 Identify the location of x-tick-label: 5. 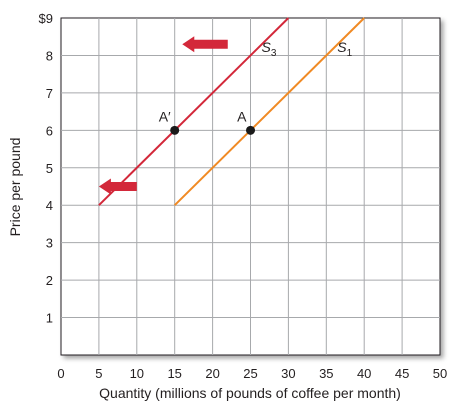
(98, 373).